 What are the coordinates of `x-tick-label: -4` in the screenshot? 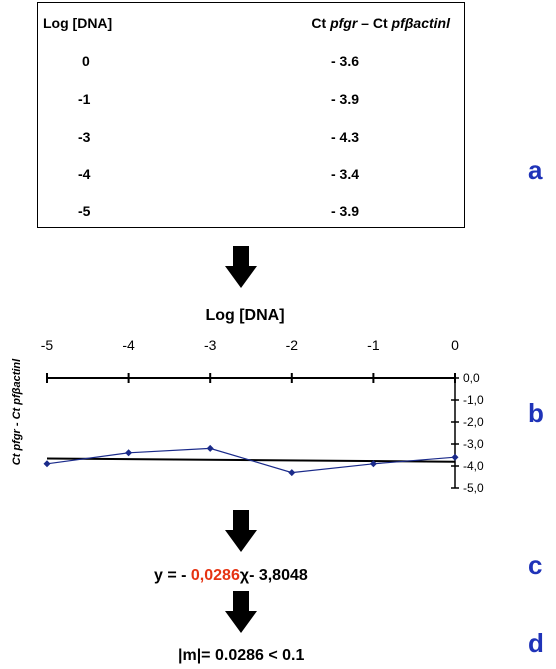 It's located at (128, 345).